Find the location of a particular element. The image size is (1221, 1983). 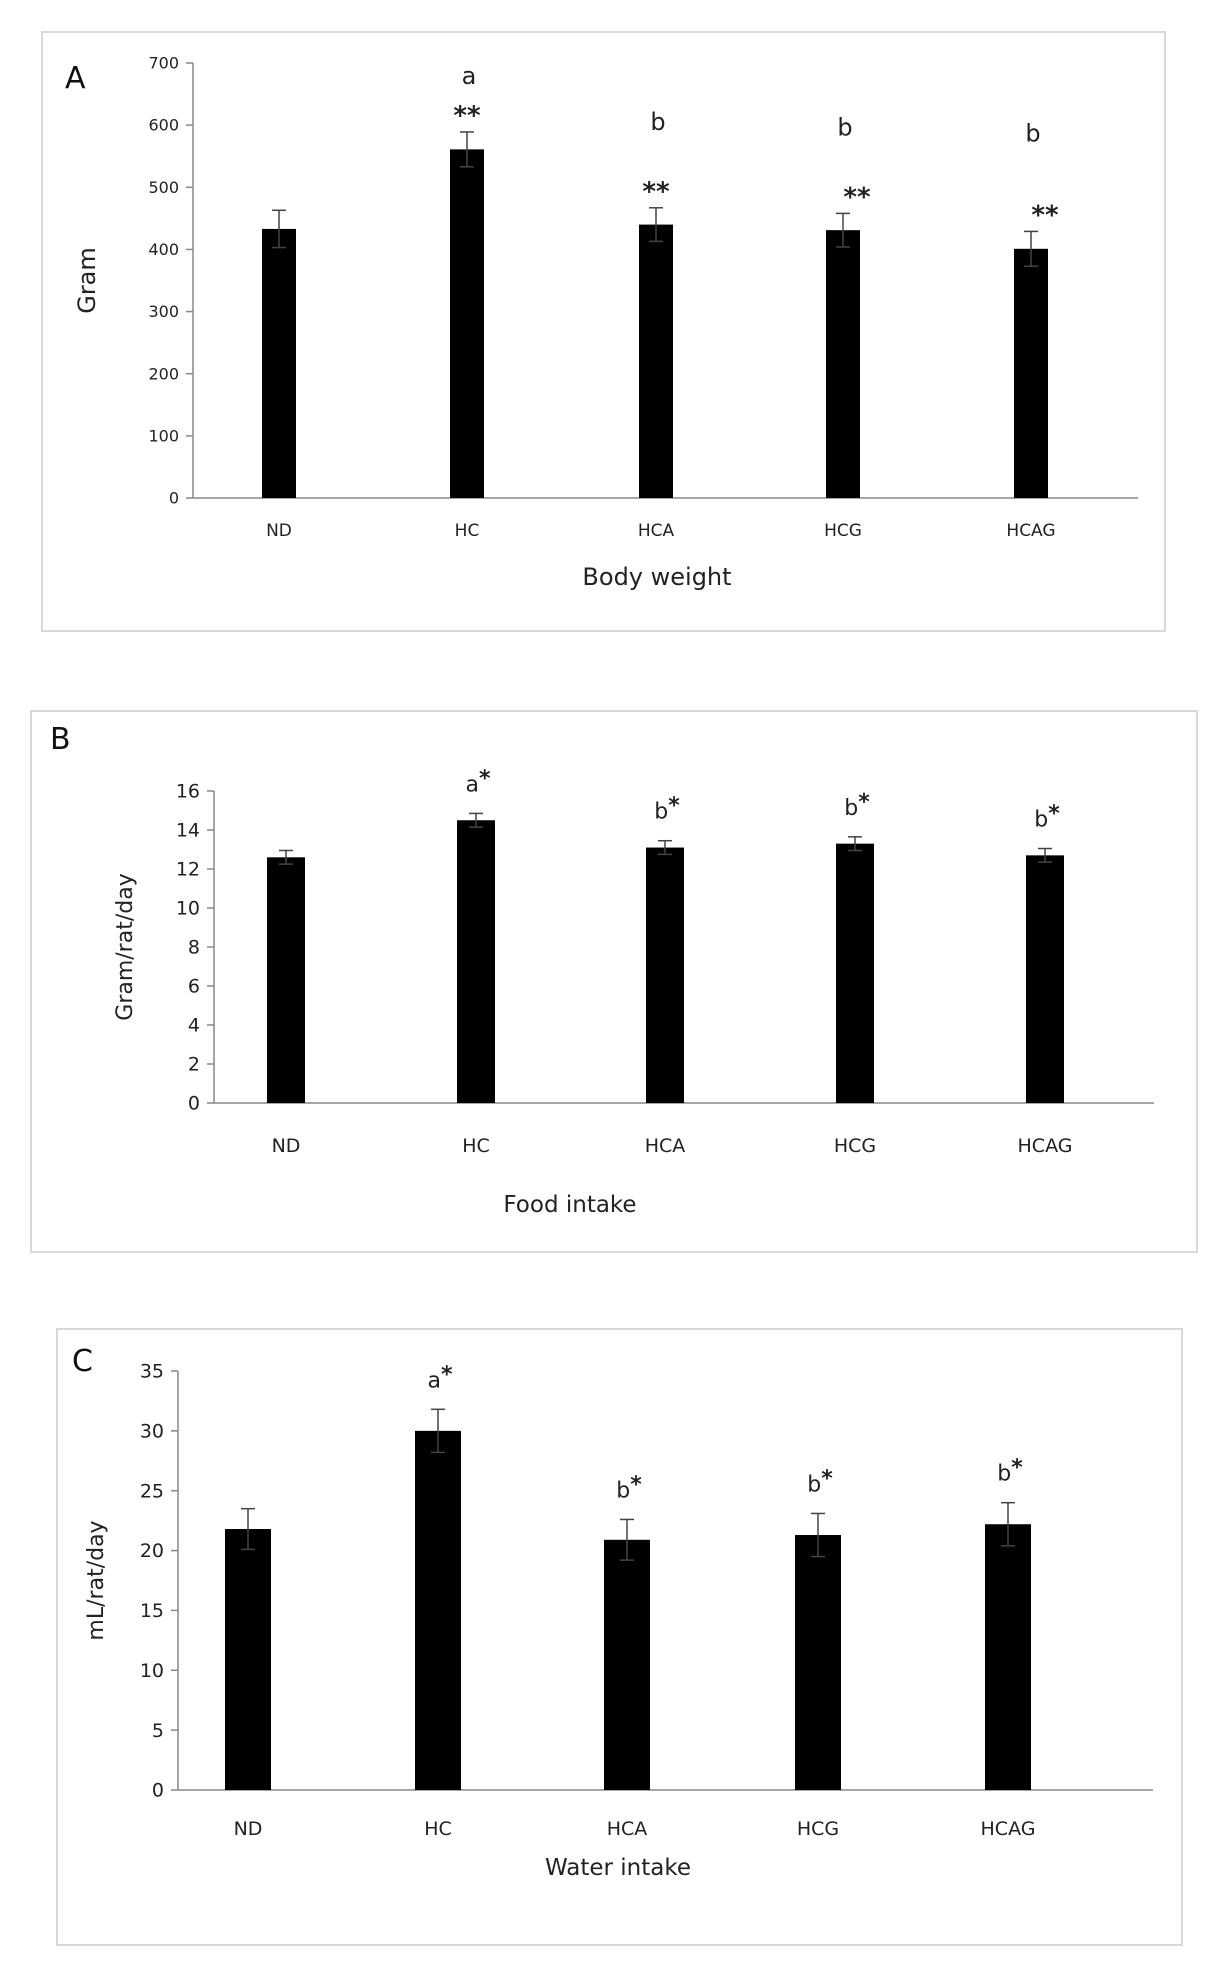

y-tick-label: 12 is located at coordinates (188, 870).